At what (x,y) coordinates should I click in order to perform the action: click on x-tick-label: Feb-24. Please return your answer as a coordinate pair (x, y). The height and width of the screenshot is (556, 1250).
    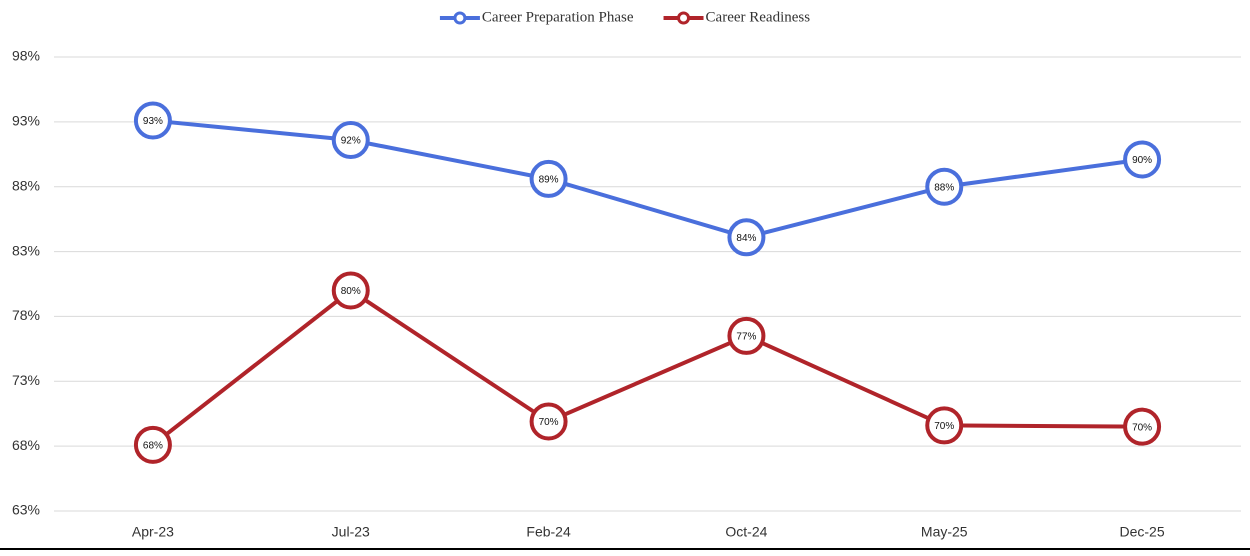
    Looking at the image, I should click on (548, 532).